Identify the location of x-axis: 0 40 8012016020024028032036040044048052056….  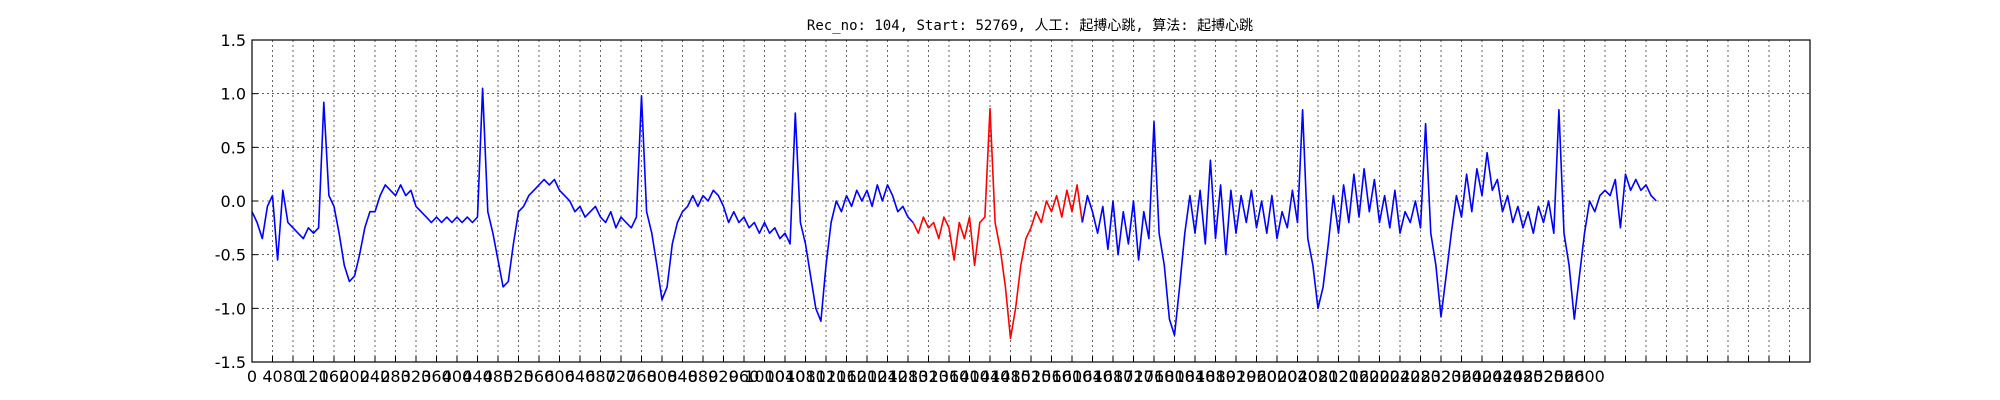
(1029, 371).